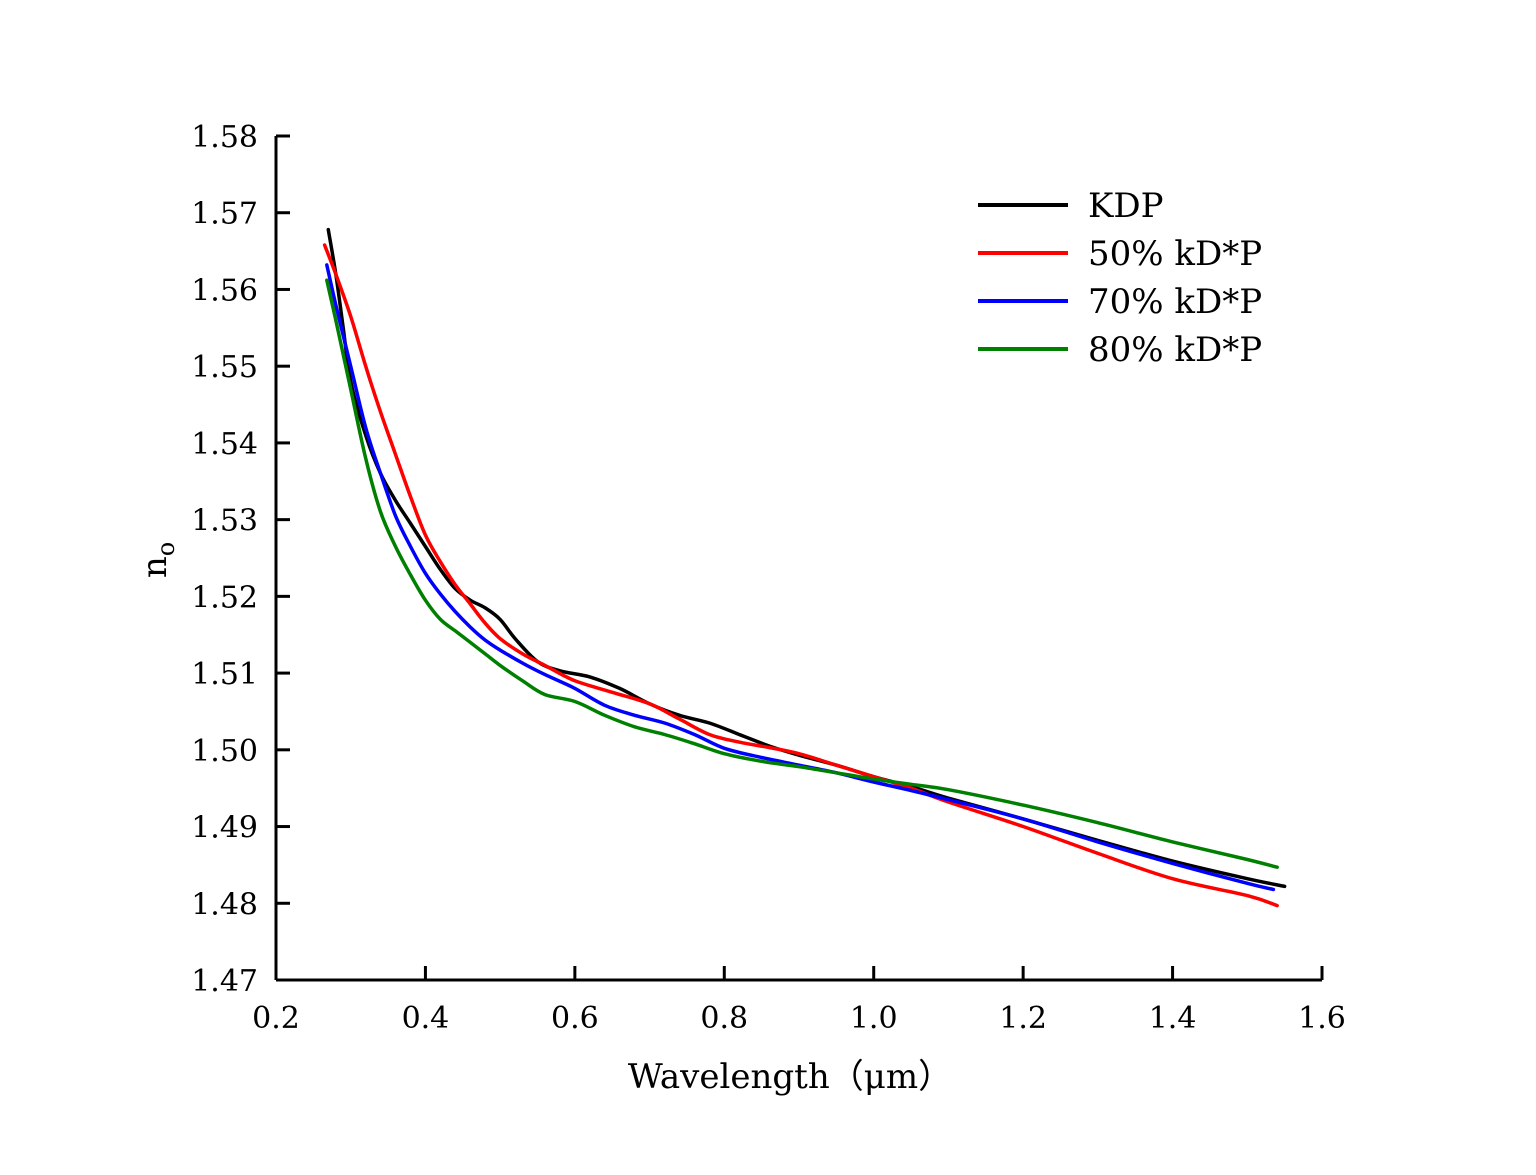 This screenshot has height=1175, width=1536. What do you see at coordinates (724, 1018) in the screenshot?
I see `x-tick-label: 0.8` at bounding box center [724, 1018].